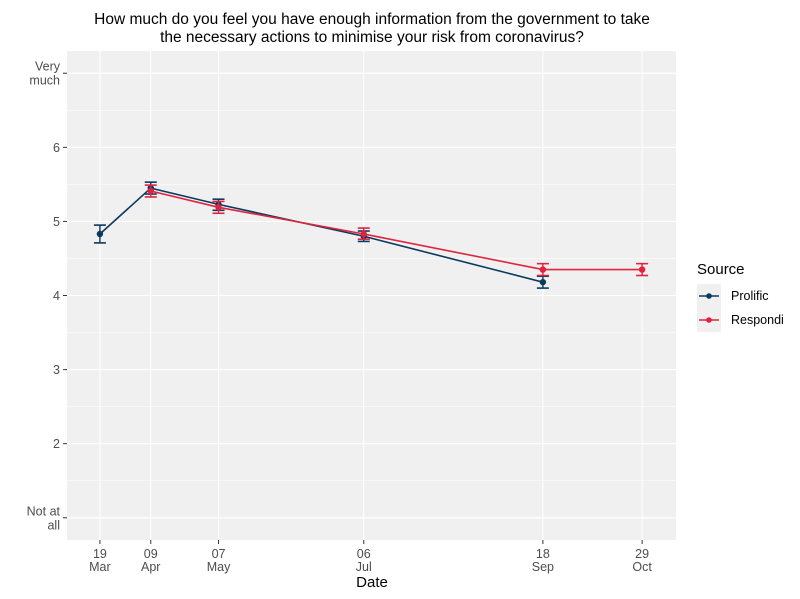 This screenshot has width=800, height=599. I want to click on y-tick-label: 5, so click(56, 222).